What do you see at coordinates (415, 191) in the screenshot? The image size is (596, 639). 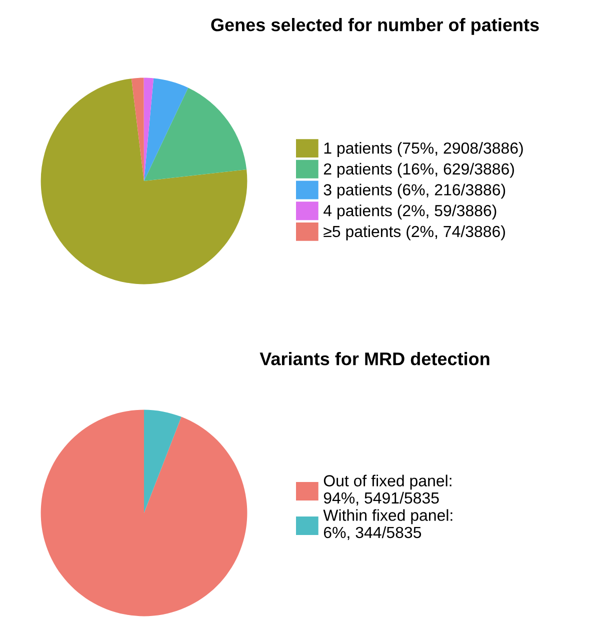 I see `legend-label: 3 patients (6%, 216/3886)` at bounding box center [415, 191].